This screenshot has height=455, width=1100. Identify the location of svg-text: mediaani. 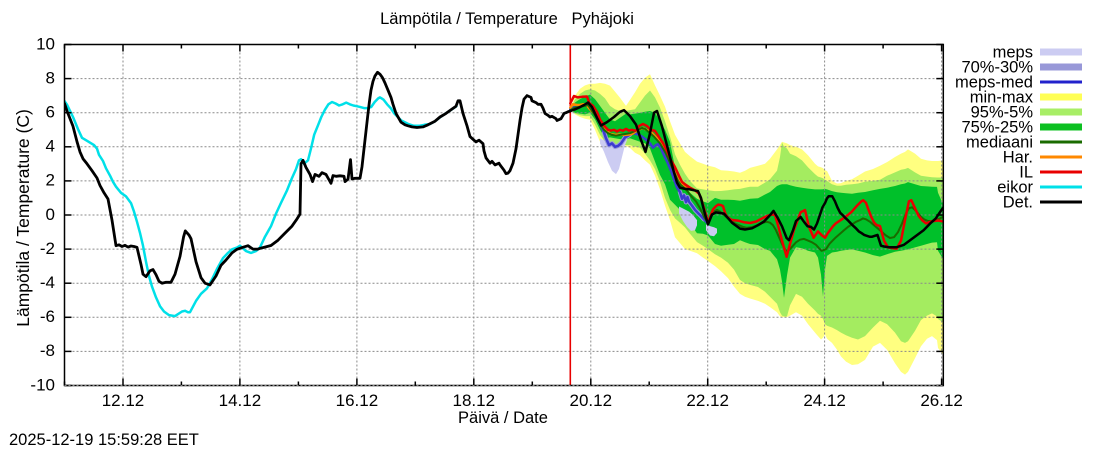
(999, 143).